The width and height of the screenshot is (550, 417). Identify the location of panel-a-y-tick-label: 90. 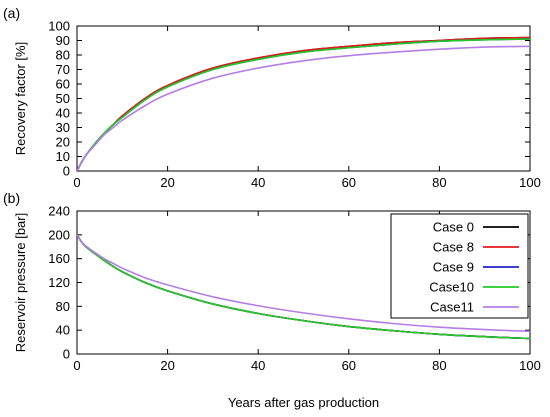
(63, 40).